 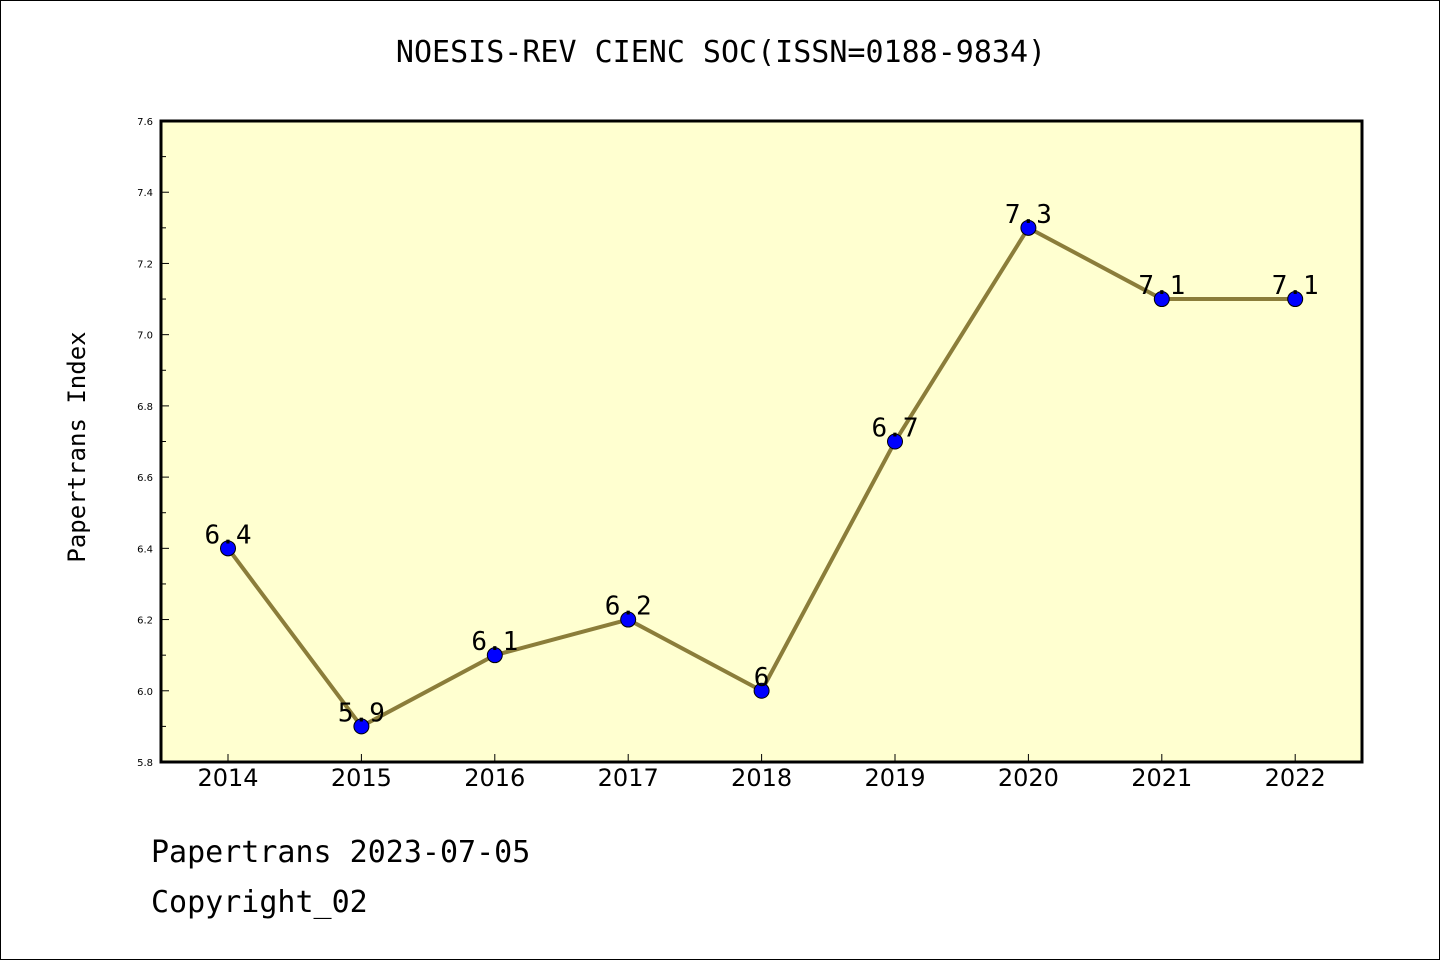 What do you see at coordinates (1028, 227) in the screenshot?
I see `point-2020` at bounding box center [1028, 227].